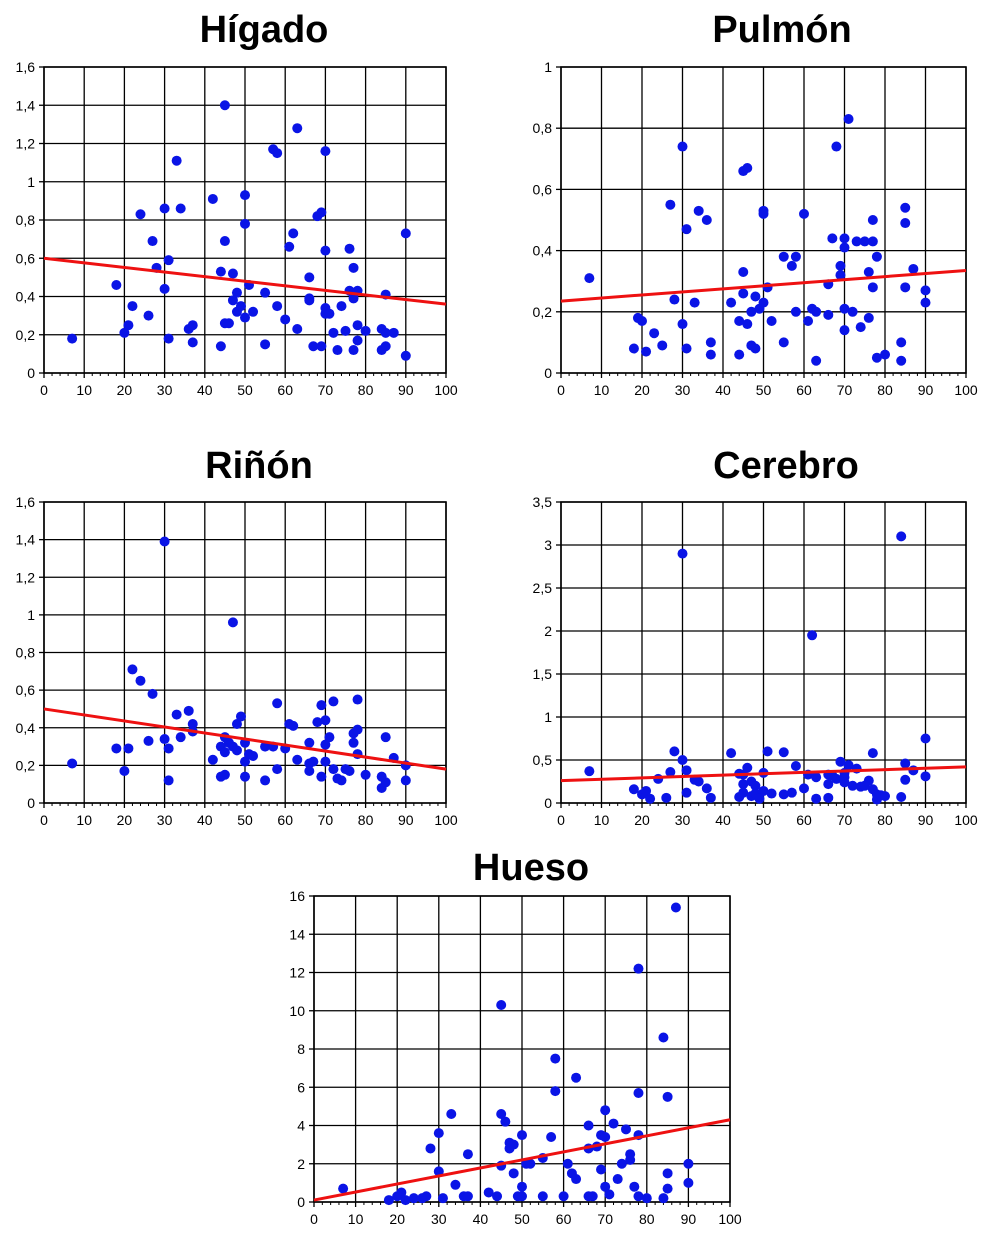 The width and height of the screenshot is (984, 1234). Describe the element at coordinates (245, 739) in the screenshot. I see `rinon-trend-line` at that location.